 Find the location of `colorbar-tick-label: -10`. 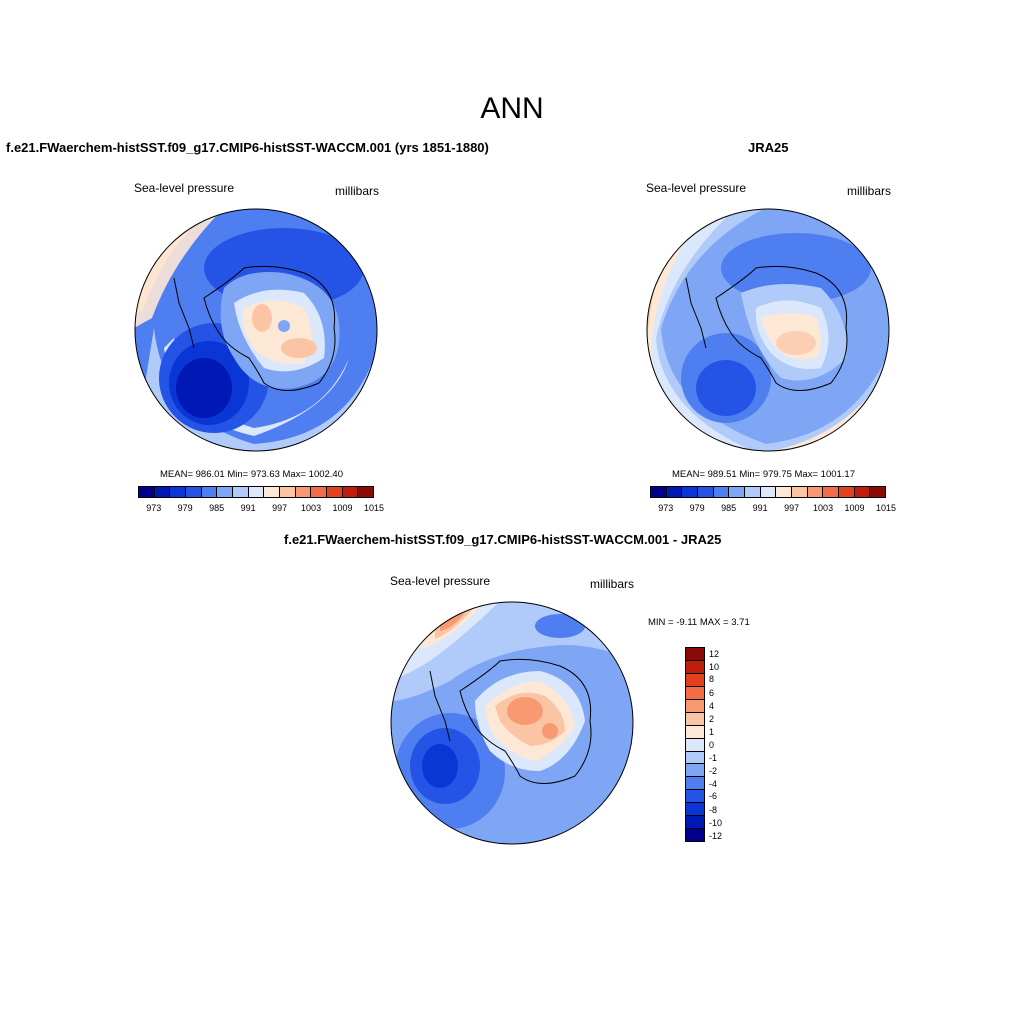

colorbar-tick-label: -10 is located at coordinates (716, 822).